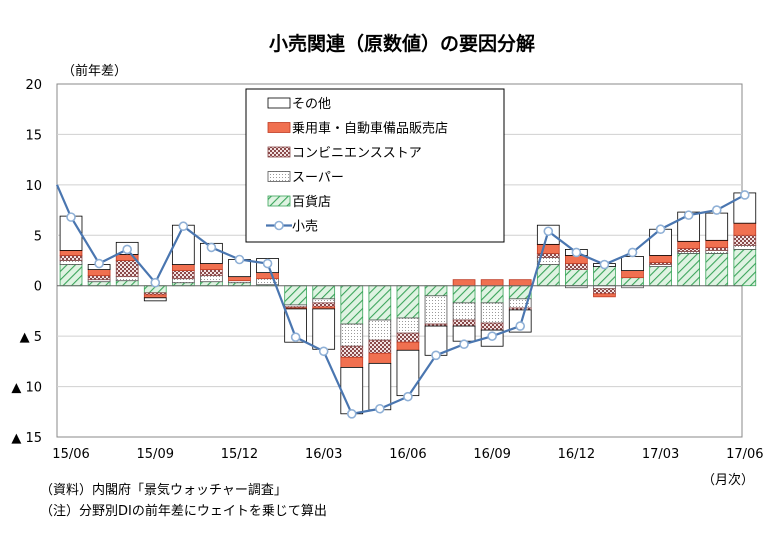 This screenshot has height=556, width=767. I want to click on x-tick-label: 16/03, so click(323, 454).